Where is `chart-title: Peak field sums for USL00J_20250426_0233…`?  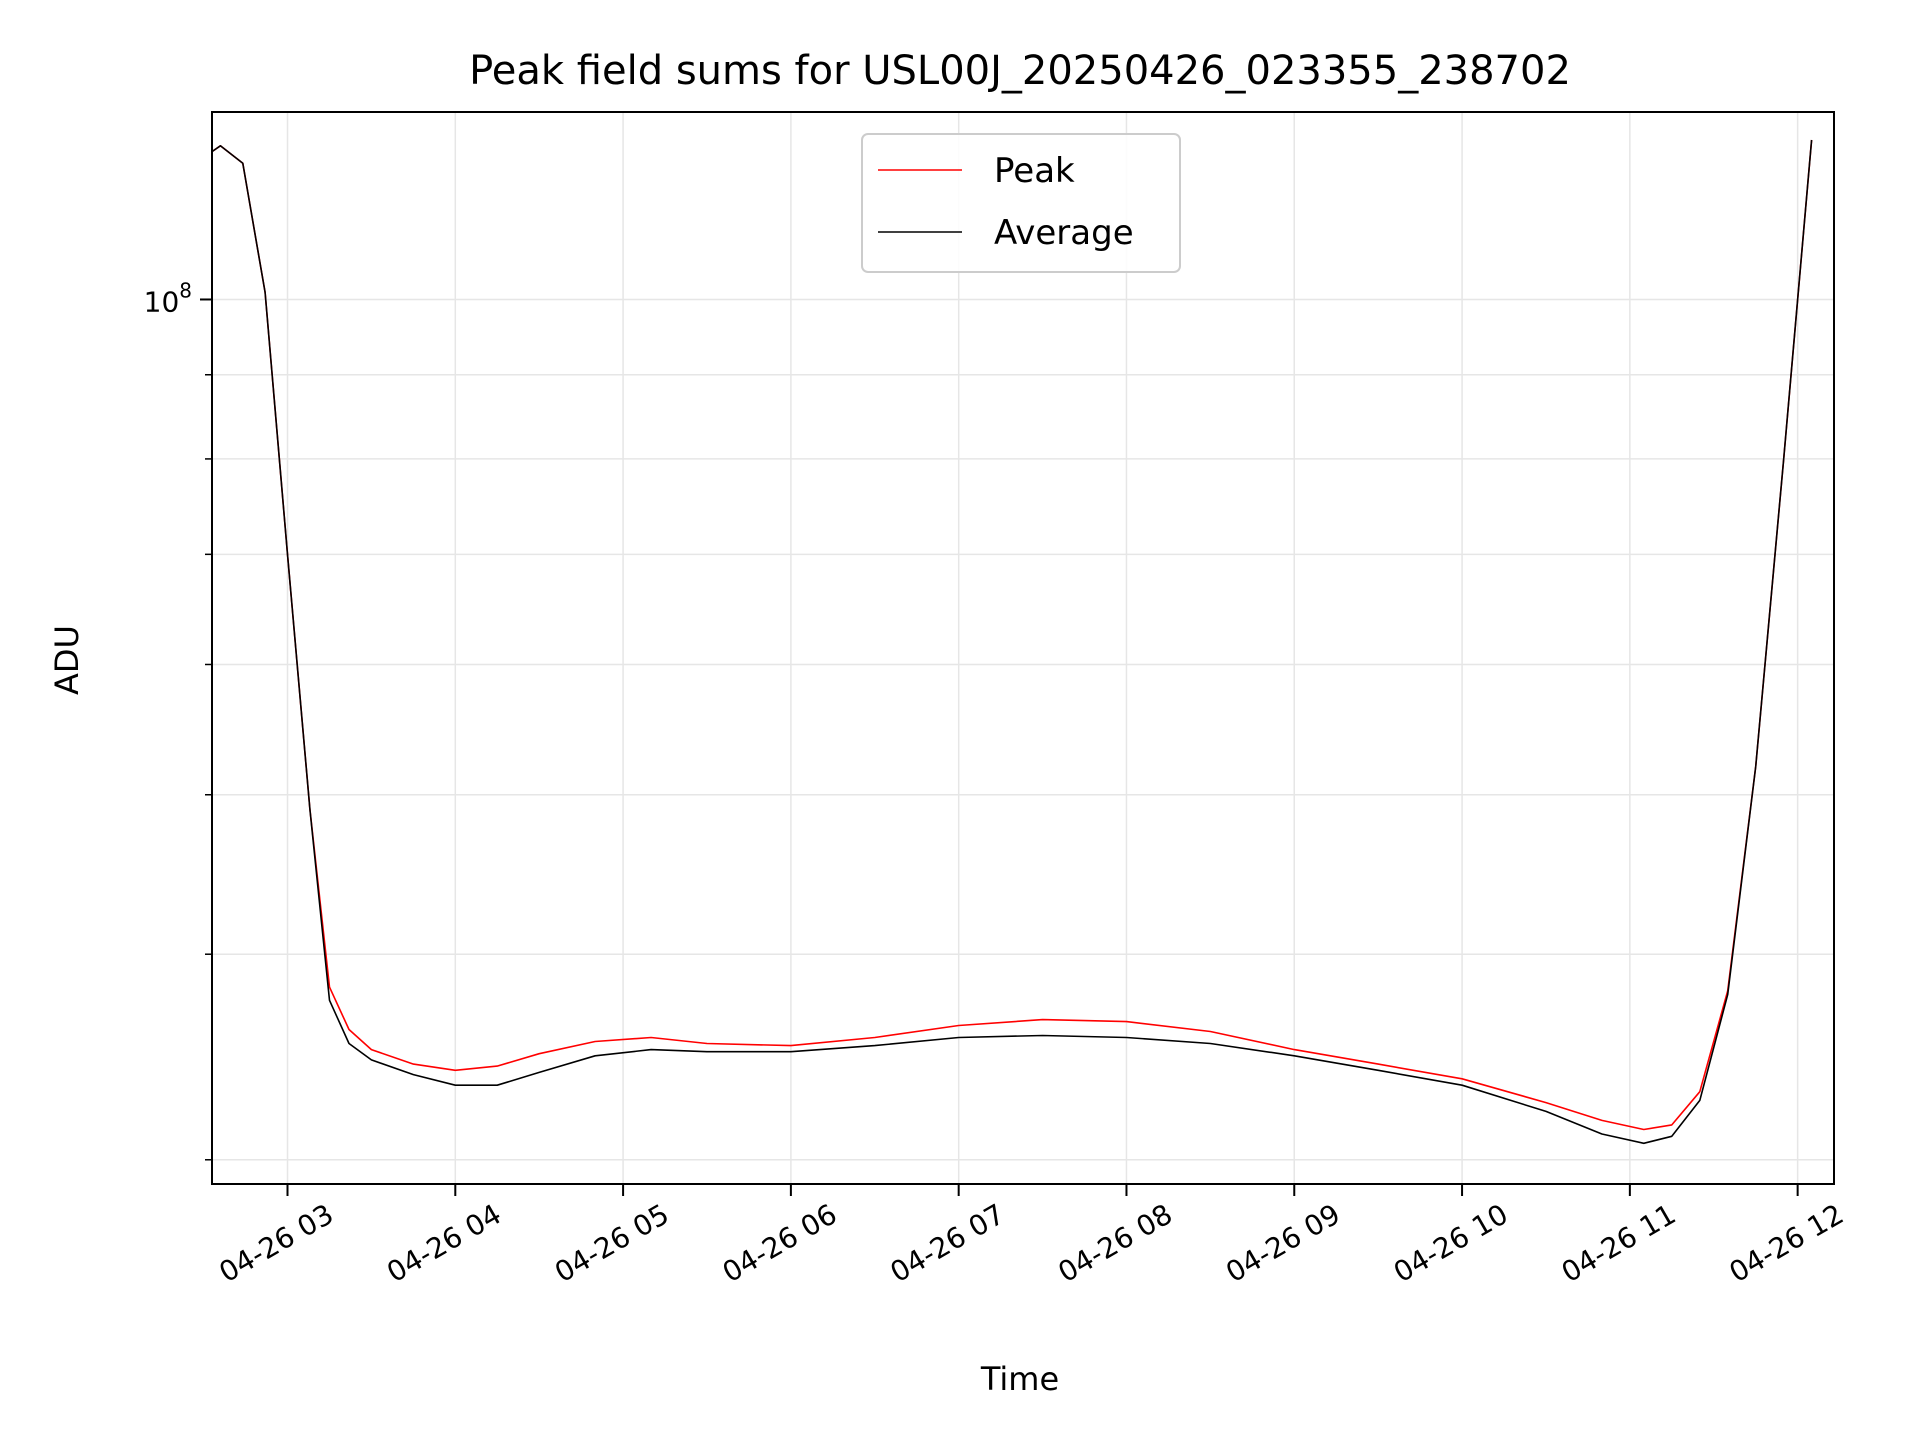 chart-title: Peak field sums for USL00J_20250426_0233… is located at coordinates (1020, 71).